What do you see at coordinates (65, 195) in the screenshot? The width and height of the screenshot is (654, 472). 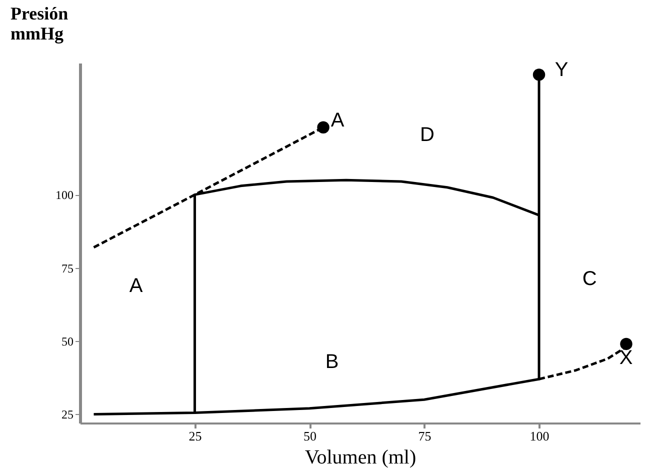 I see `y-tick-label: 100` at bounding box center [65, 195].